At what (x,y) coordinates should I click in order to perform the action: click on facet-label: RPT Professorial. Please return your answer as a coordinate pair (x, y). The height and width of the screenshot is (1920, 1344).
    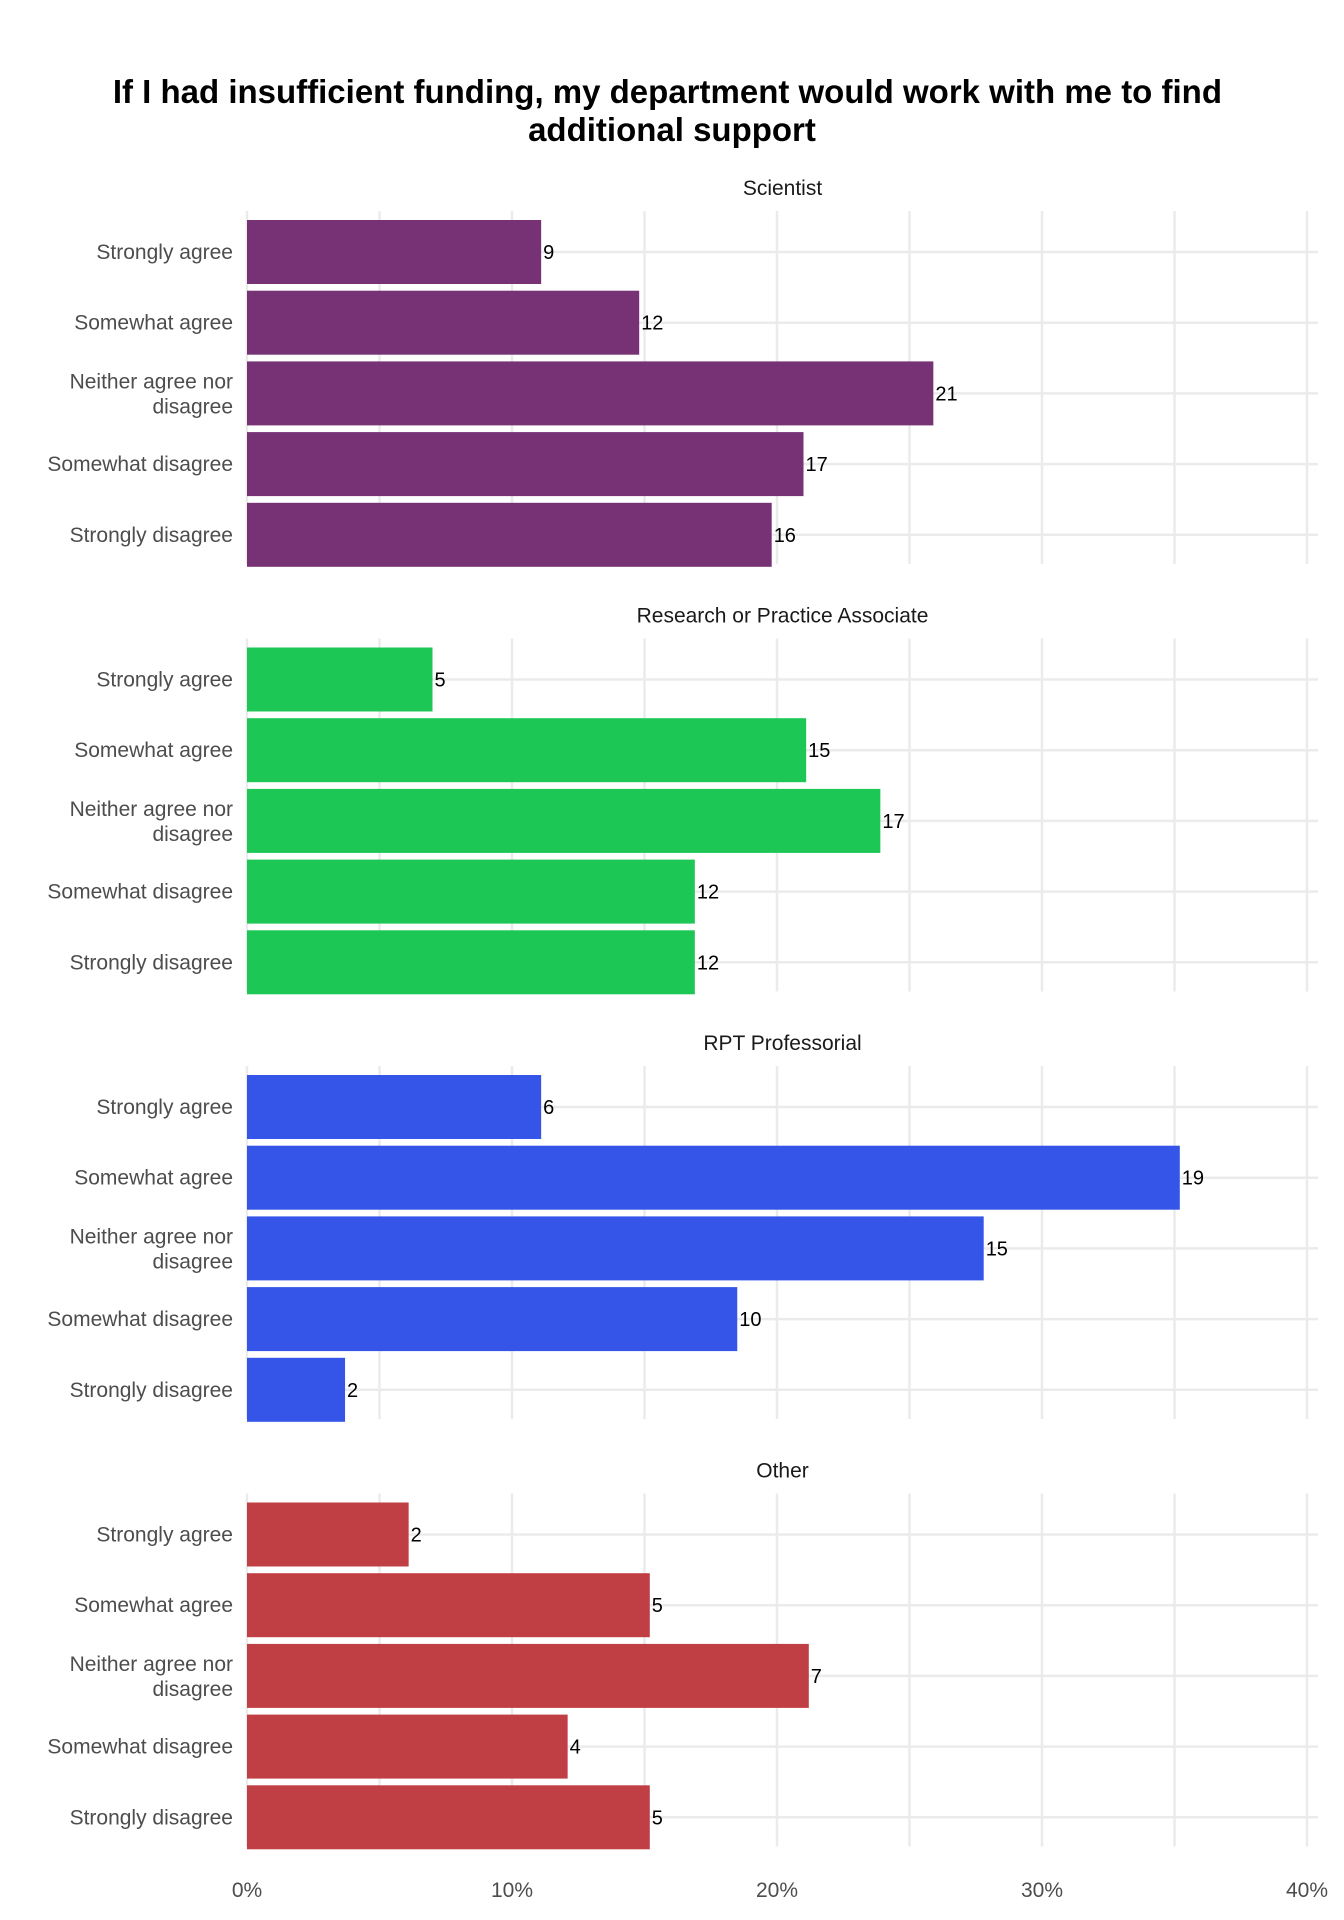
    Looking at the image, I should click on (782, 1043).